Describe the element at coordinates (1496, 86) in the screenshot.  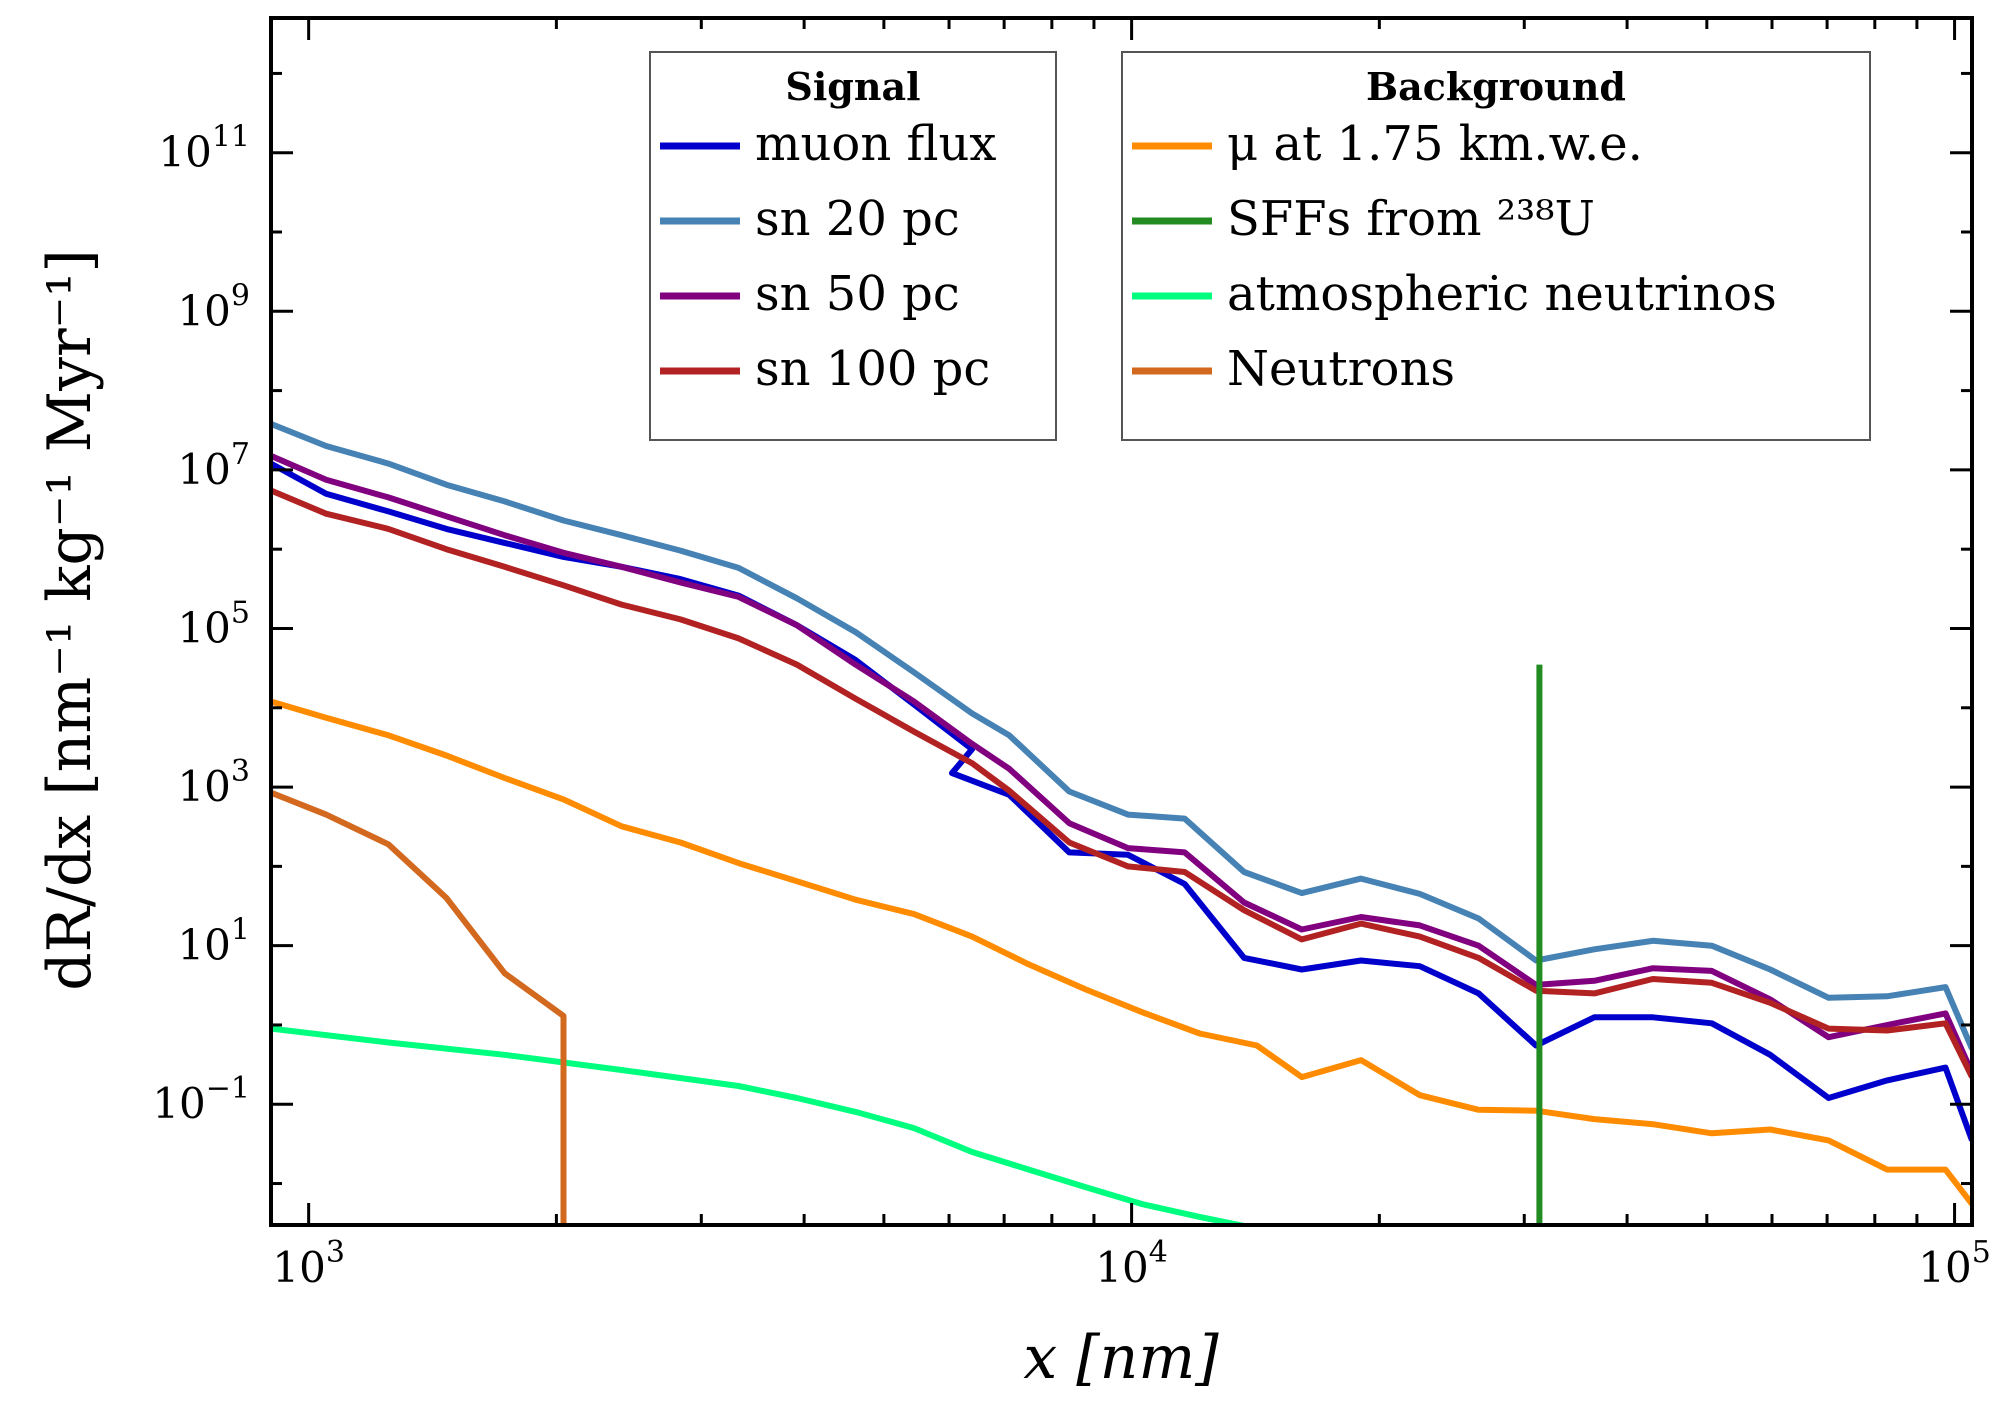
I see `legend-background-title: Background` at that location.